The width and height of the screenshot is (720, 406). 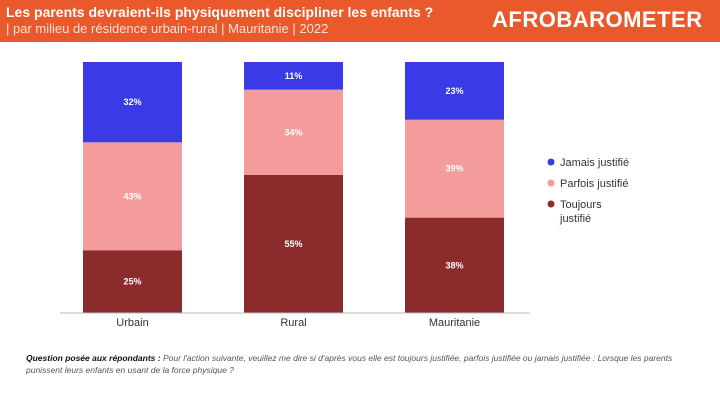 I want to click on x-tick-label: Urbain, so click(x=132, y=323).